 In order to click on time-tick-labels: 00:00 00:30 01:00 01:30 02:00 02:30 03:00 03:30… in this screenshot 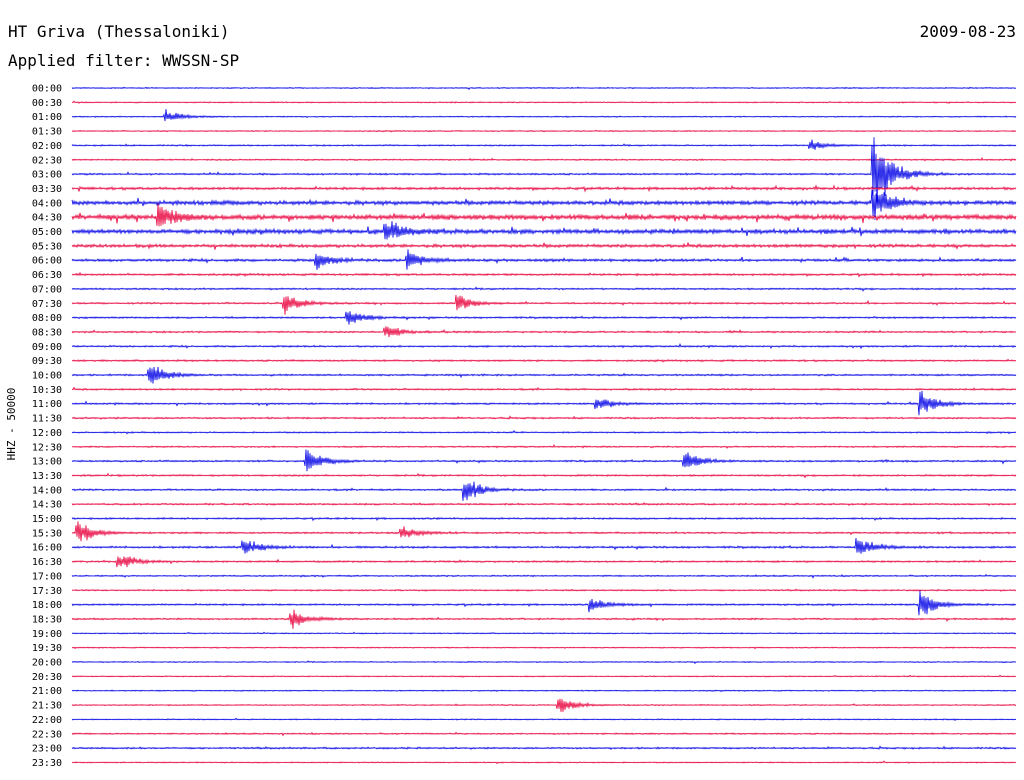, I will do `click(47, 426)`.